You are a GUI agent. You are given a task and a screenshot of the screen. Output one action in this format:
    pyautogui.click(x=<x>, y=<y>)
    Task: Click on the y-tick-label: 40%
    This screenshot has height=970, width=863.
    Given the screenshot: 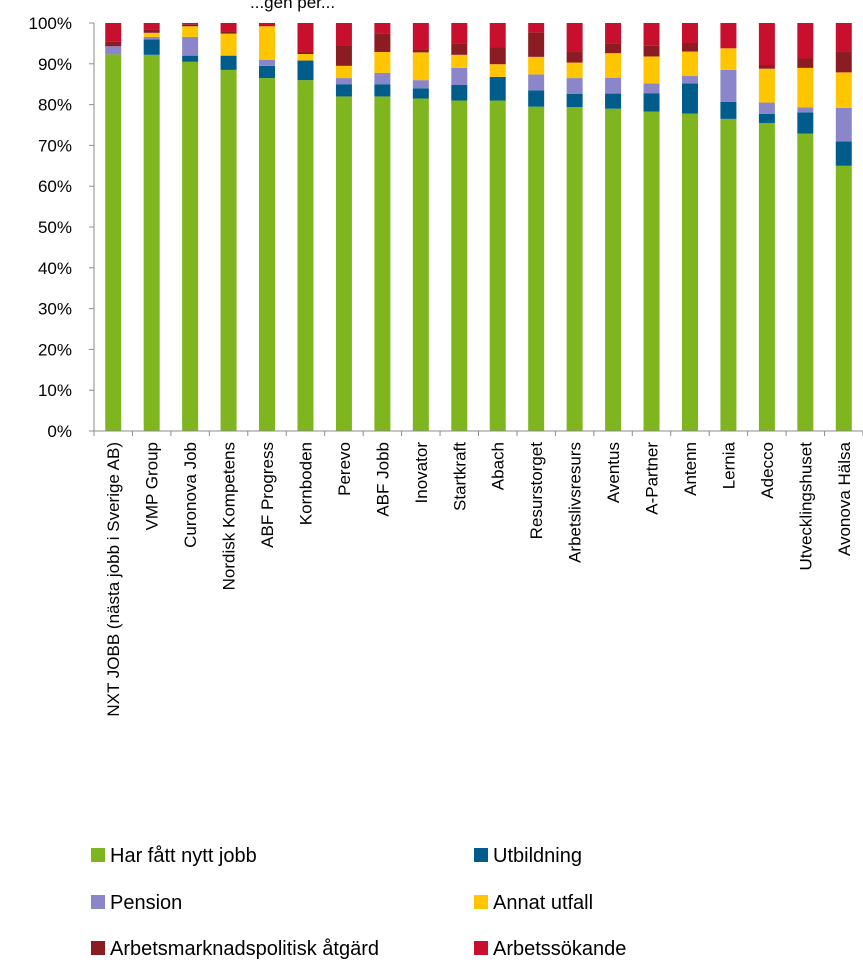 What is the action you would take?
    pyautogui.click(x=55, y=268)
    